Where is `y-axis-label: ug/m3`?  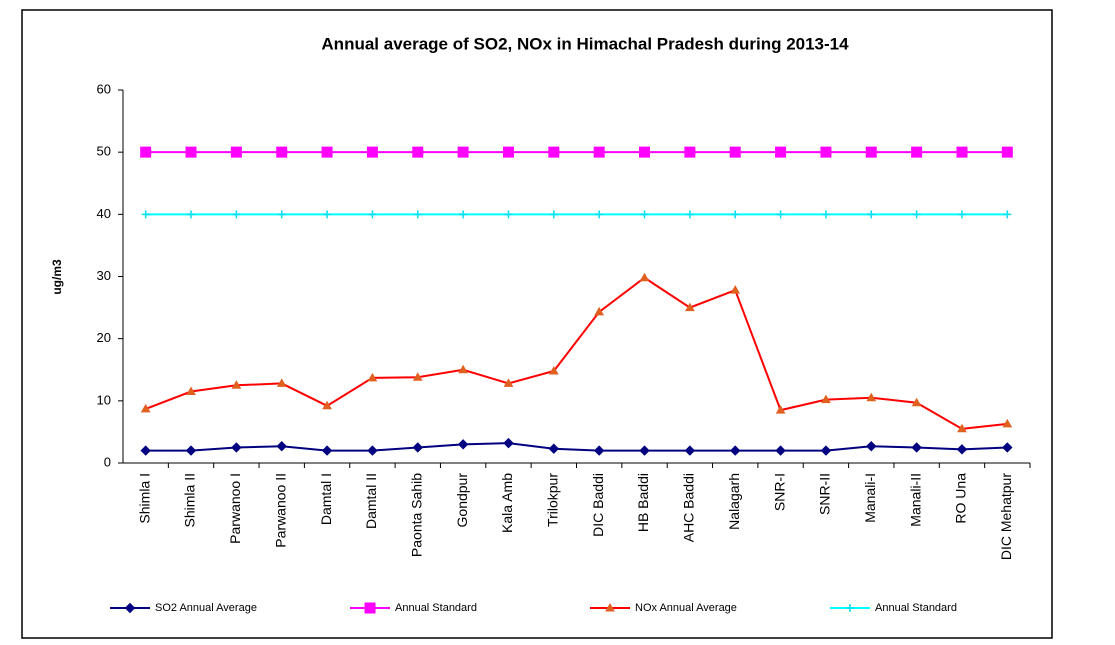 y-axis-label: ug/m3 is located at coordinates (57, 277).